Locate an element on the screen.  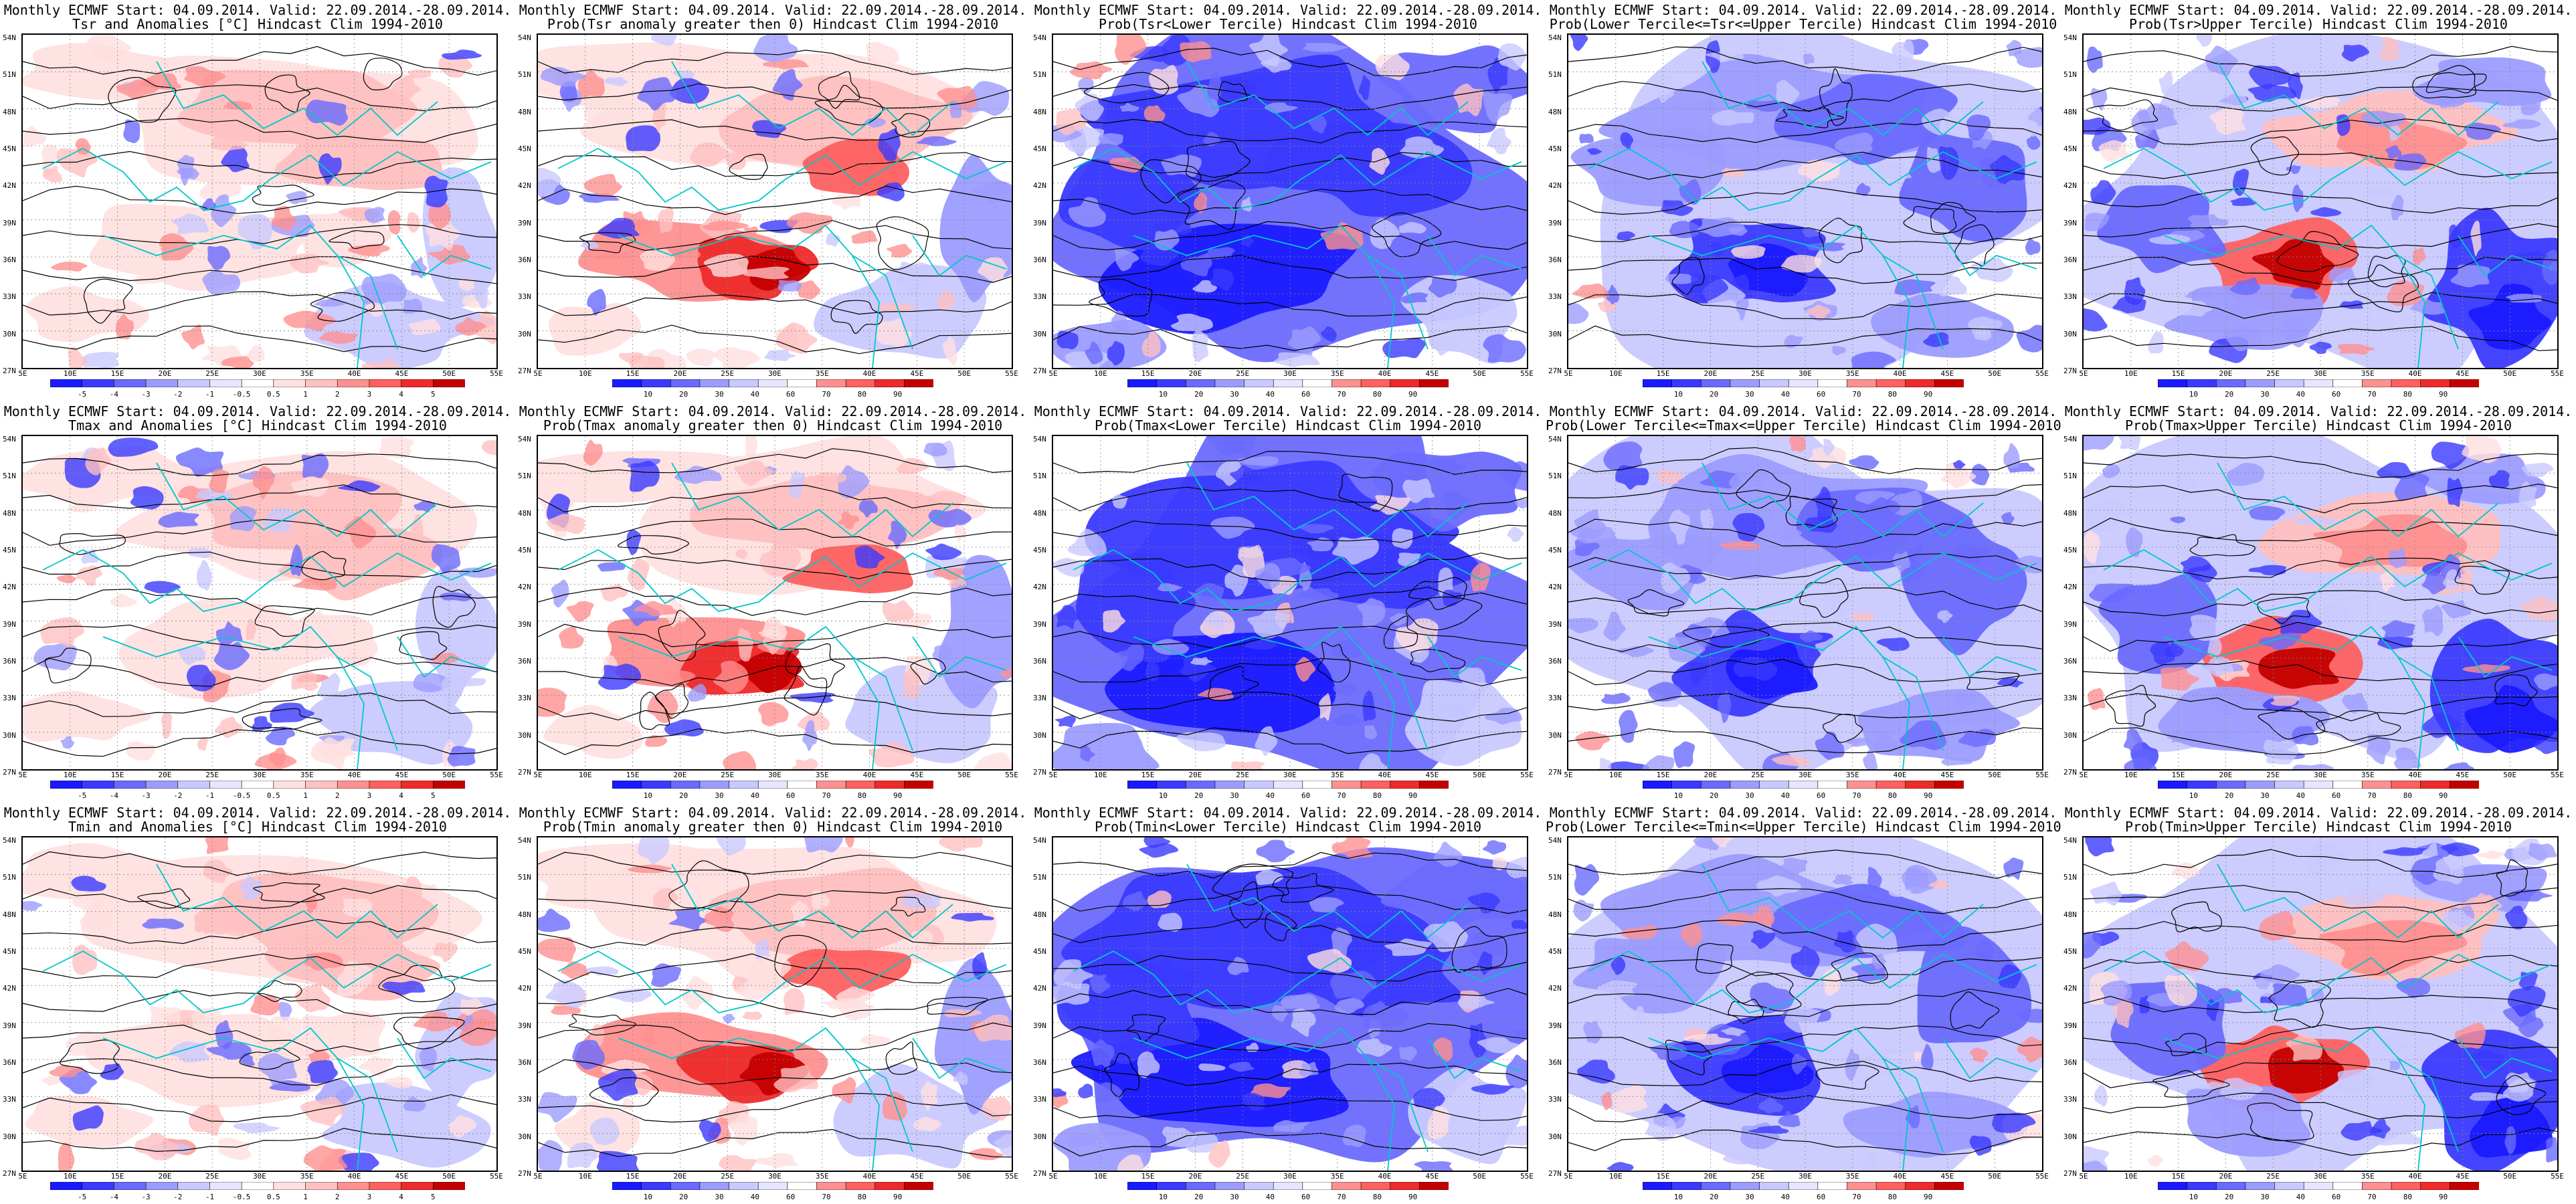
longitude-label: 5E is located at coordinates (538, 1176).